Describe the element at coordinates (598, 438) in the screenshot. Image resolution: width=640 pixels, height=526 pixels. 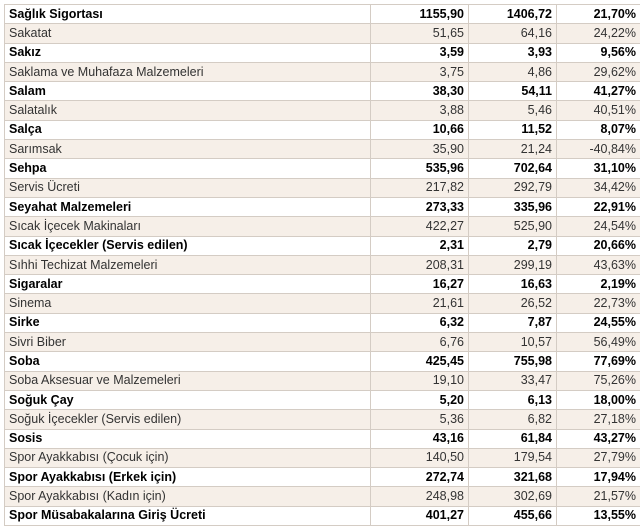
I see `change-percent-cell: 43,27%` at that location.